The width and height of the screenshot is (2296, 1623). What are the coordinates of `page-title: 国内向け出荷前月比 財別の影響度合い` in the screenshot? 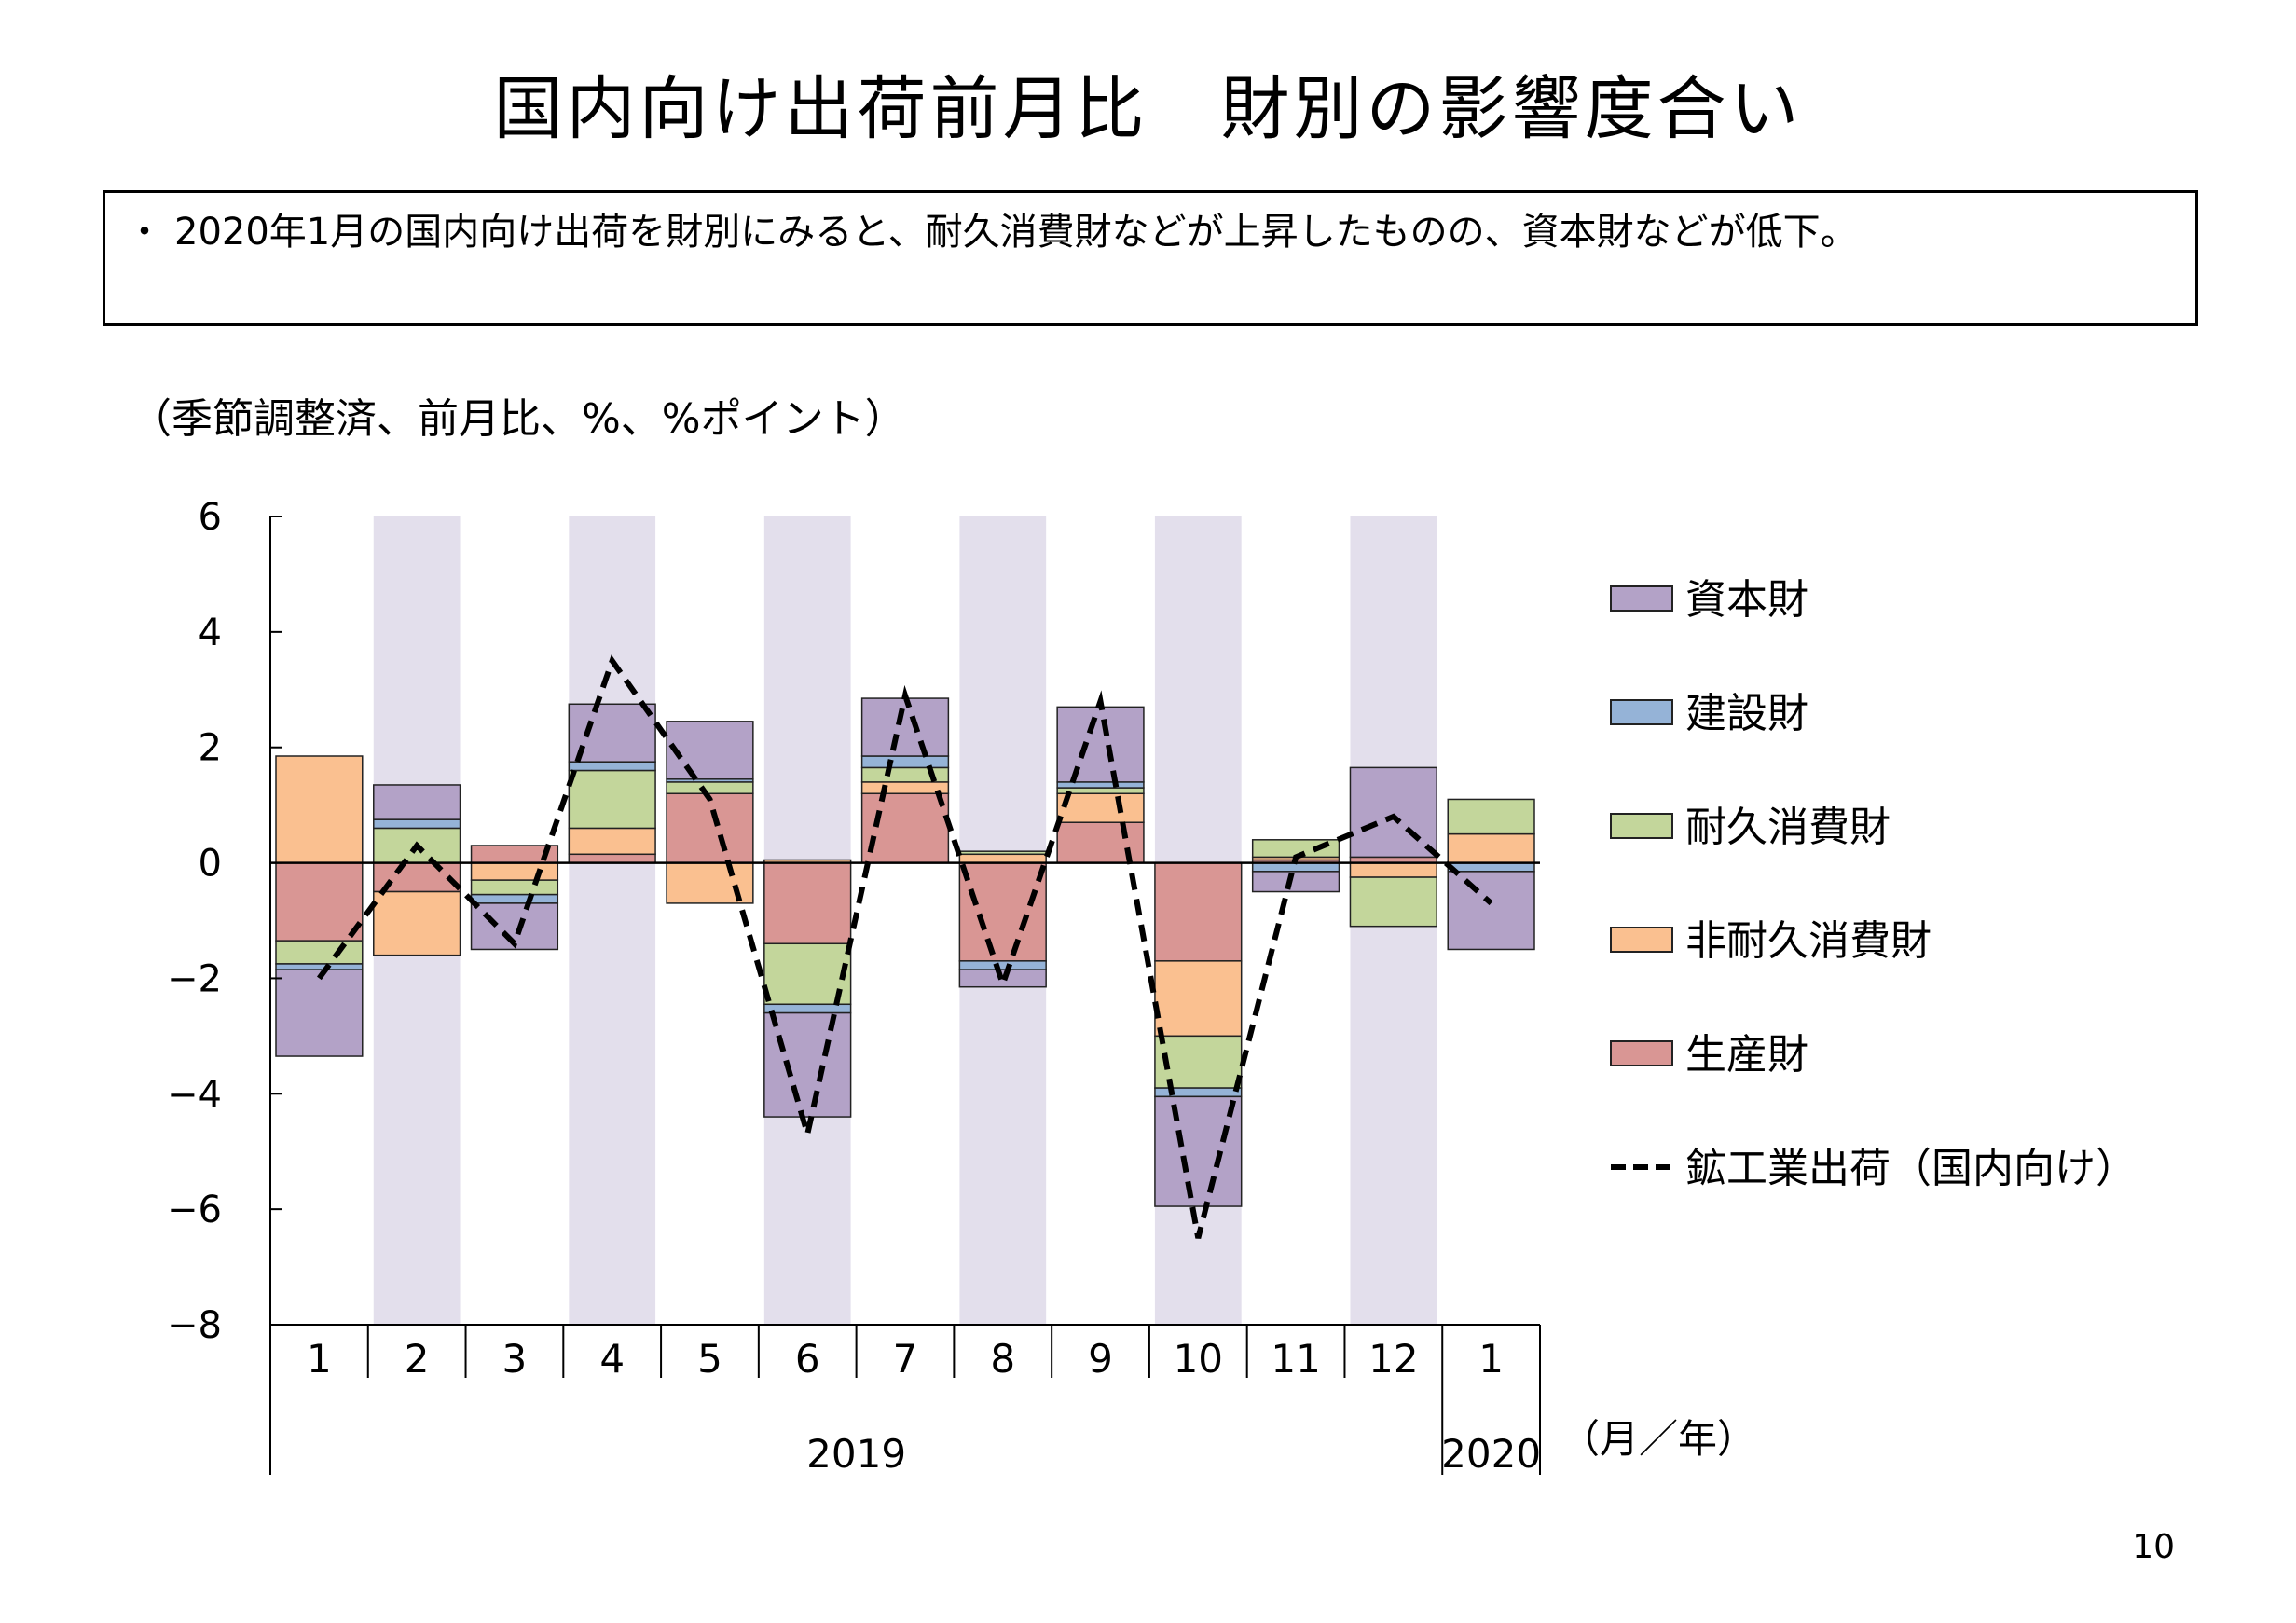 It's located at (1148, 109).